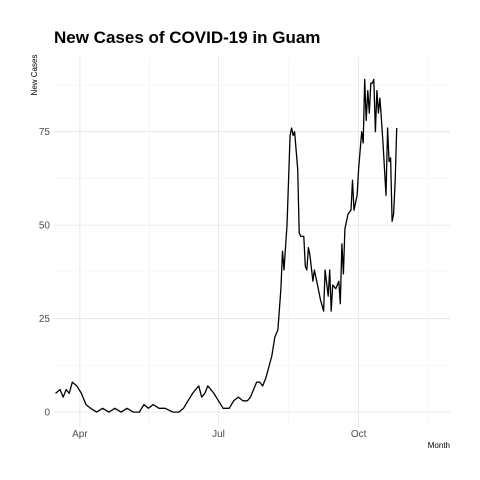  Describe the element at coordinates (34, 75) in the screenshot. I see `y-axis-title: New Cases` at that location.